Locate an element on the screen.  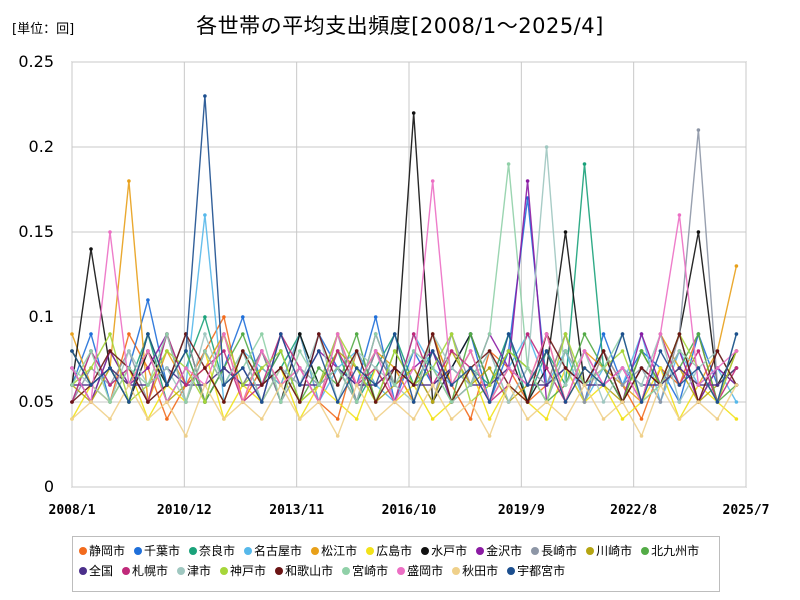
legend-label: 奈良市 is located at coordinates (217, 551).